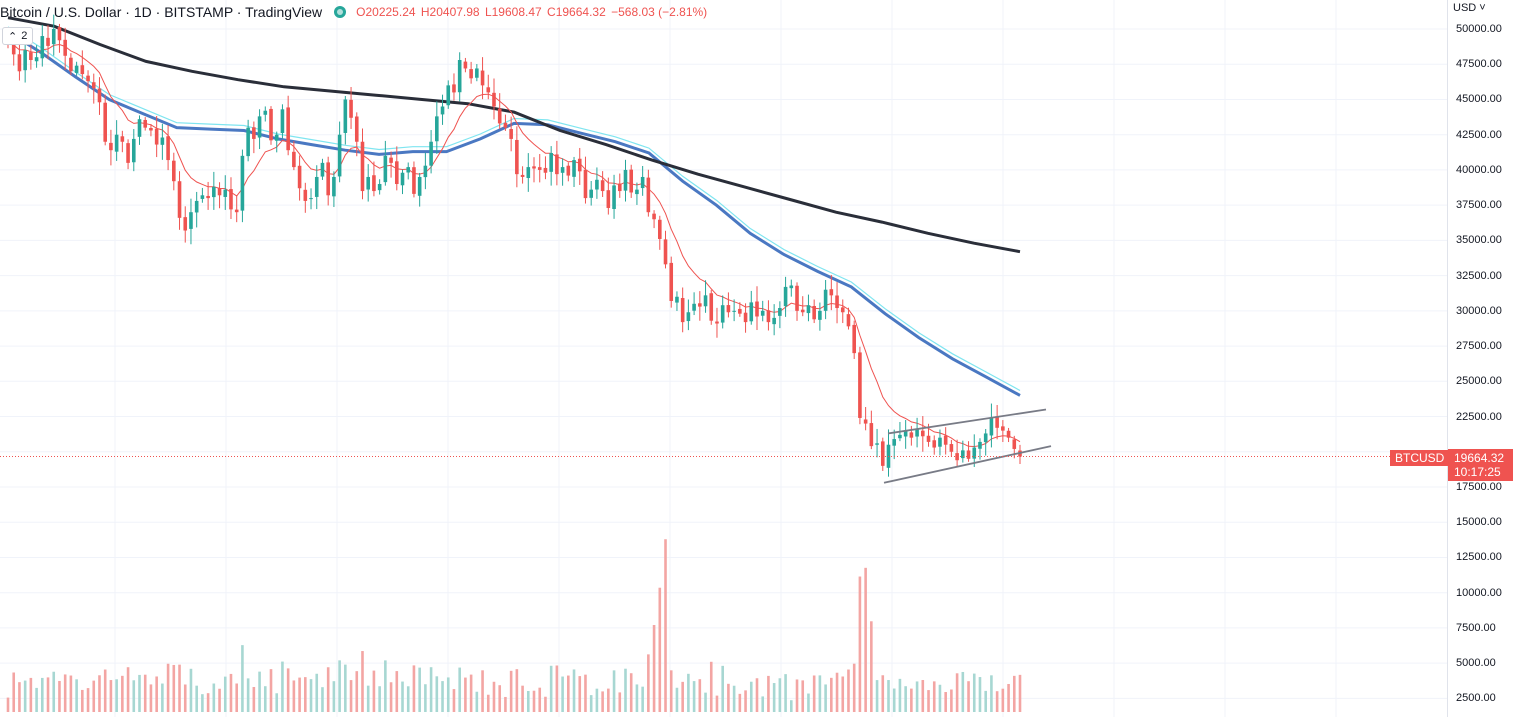 The image size is (1515, 717). What do you see at coordinates (1476, 698) in the screenshot?
I see `price-axis-label: 2500.00` at bounding box center [1476, 698].